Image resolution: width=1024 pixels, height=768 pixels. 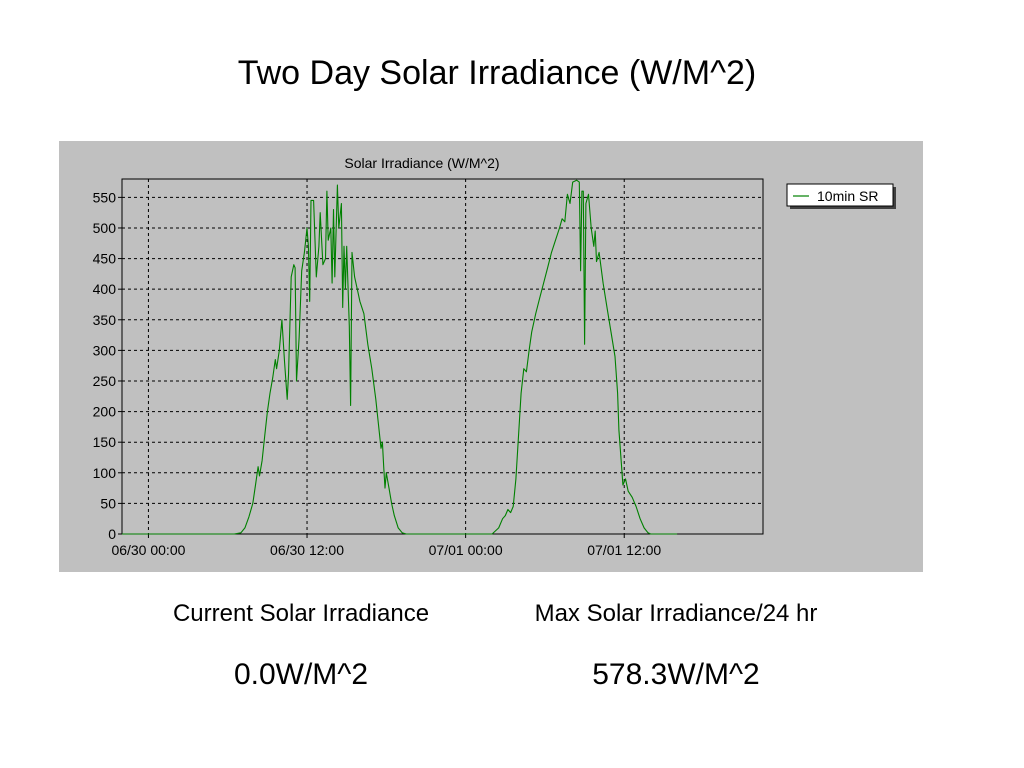 I want to click on y-tick-label: 550, so click(x=105, y=197).